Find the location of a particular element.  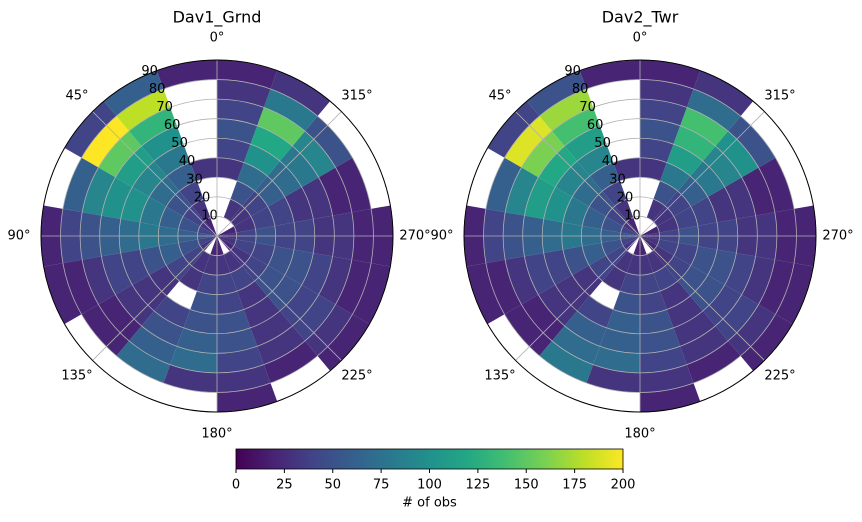

chart-title: Dav1_Grnd is located at coordinates (217, 18).